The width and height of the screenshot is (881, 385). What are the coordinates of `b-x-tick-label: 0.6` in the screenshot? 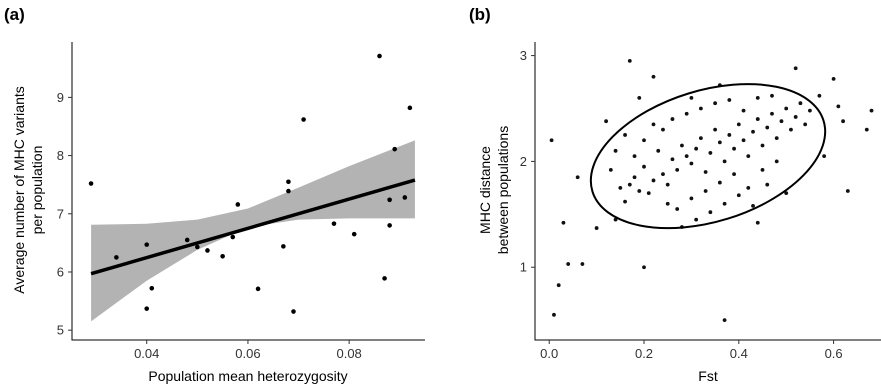 It's located at (834, 353).